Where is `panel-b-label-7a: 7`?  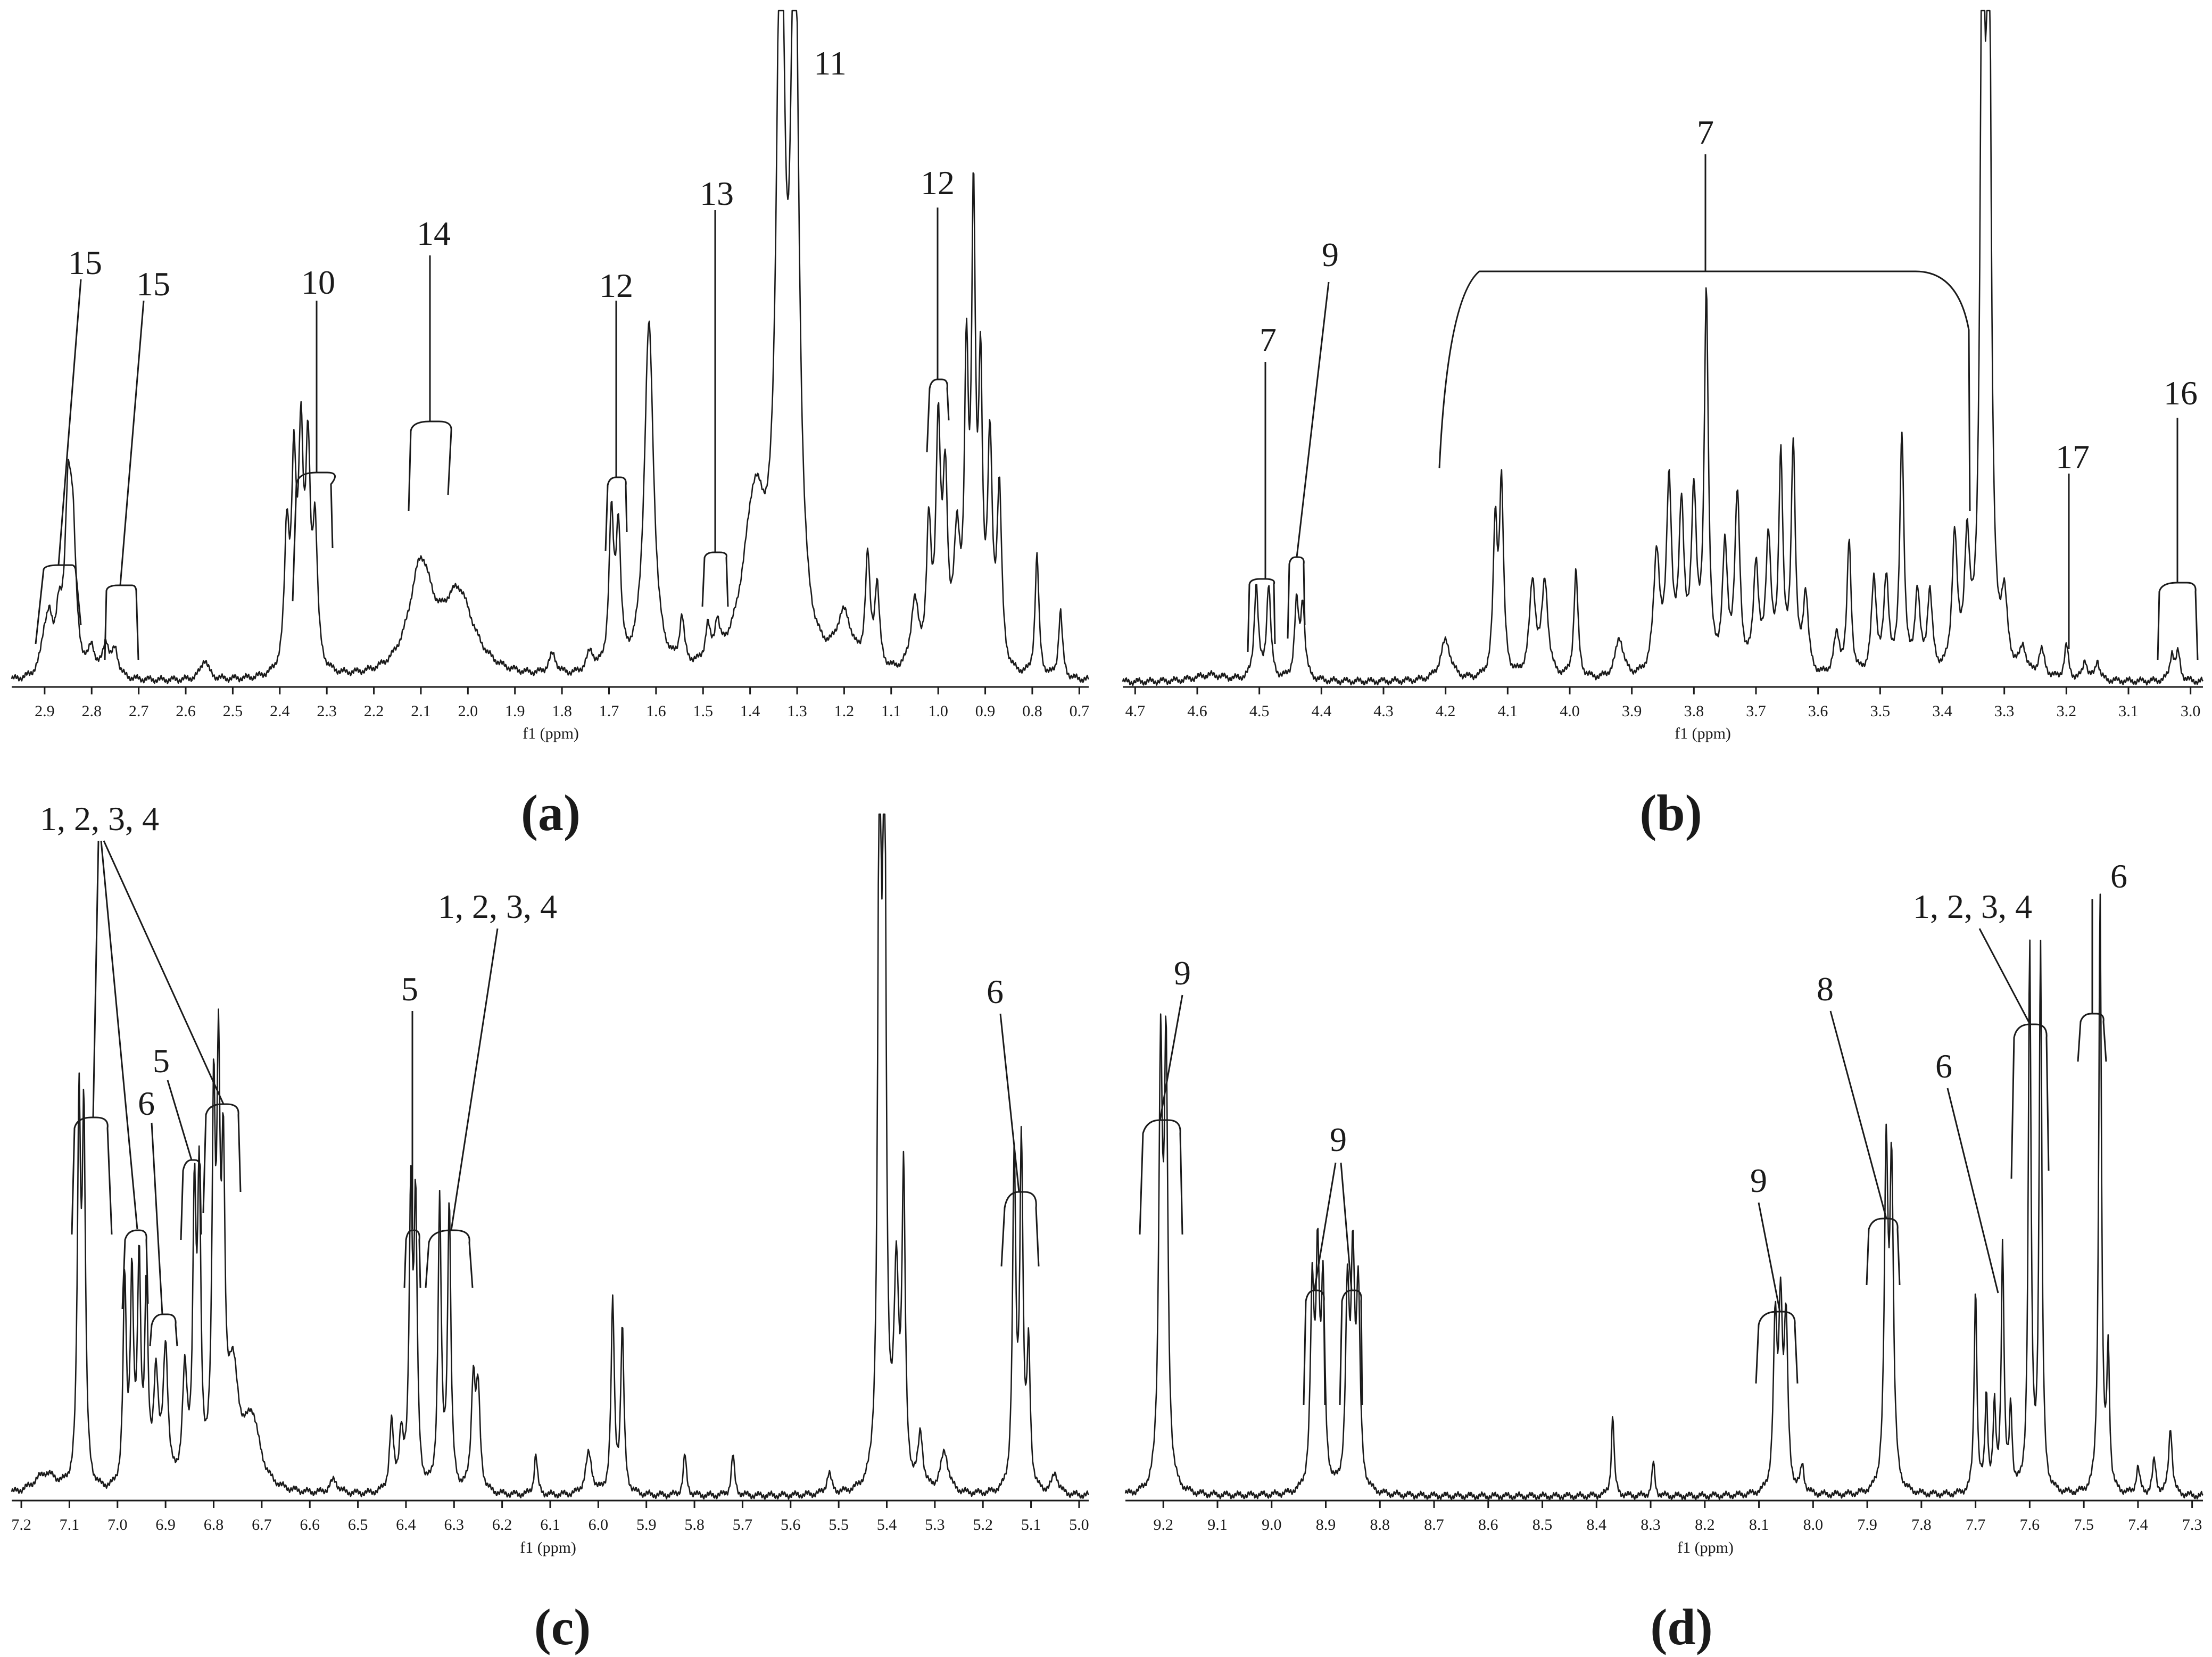
panel-b-label-7a: 7 is located at coordinates (1268, 340).